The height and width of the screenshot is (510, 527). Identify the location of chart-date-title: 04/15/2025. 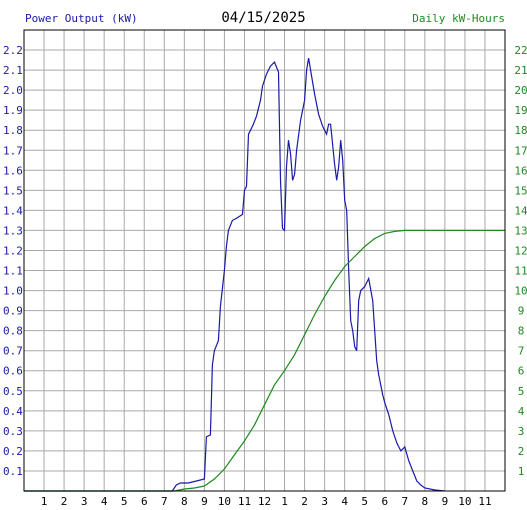
(263, 18).